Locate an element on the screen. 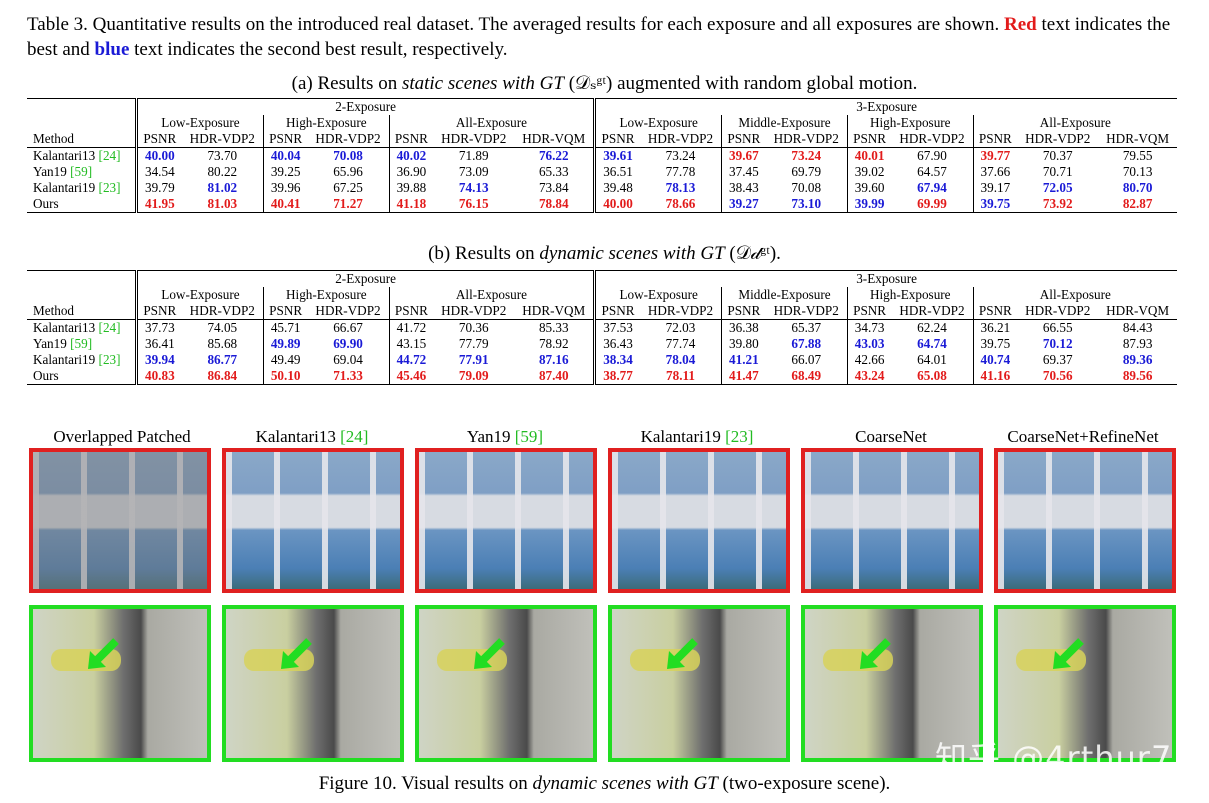 The width and height of the screenshot is (1209, 803). value-cell: 65.33 is located at coordinates (554, 172).